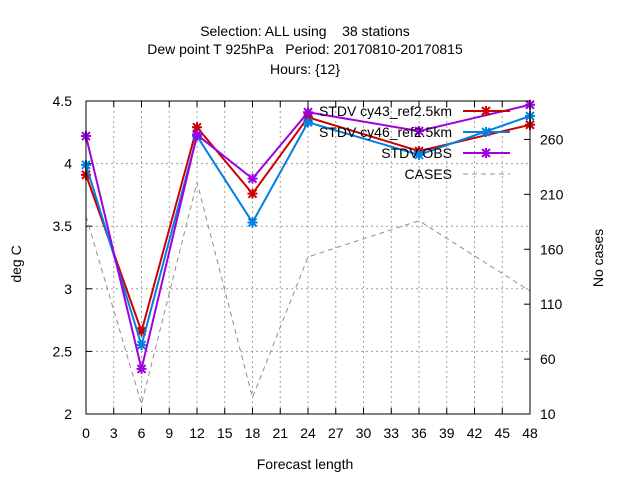 This screenshot has height=480, width=640. I want to click on y-tick-label: 4, so click(68, 164).